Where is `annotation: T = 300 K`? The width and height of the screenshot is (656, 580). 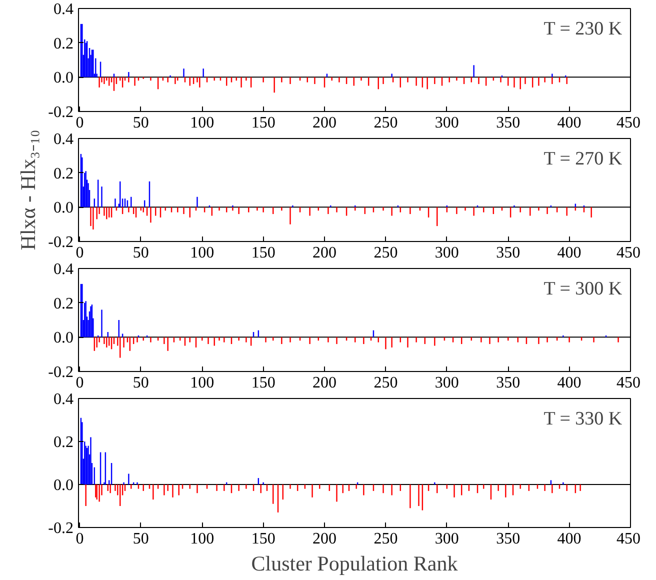
annotation: T = 300 K is located at coordinates (583, 289).